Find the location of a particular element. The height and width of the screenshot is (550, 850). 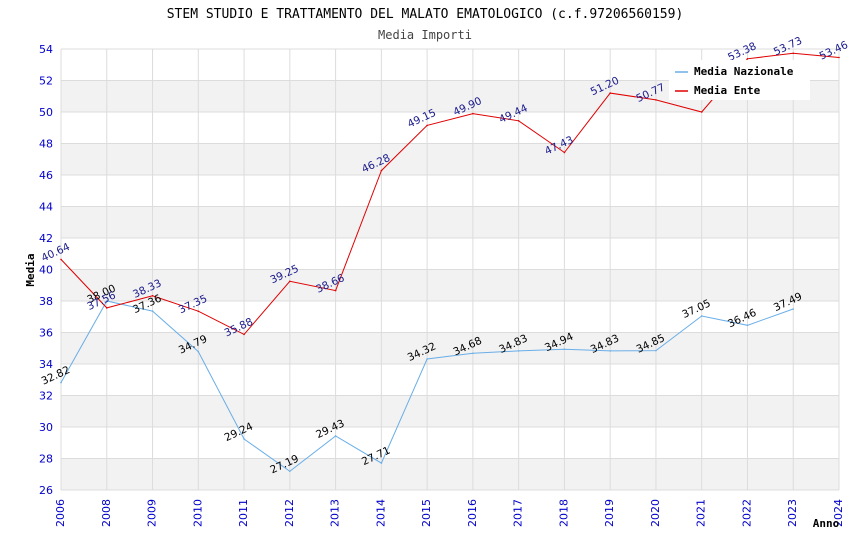

data-label: 53.73 is located at coordinates (788, 47).